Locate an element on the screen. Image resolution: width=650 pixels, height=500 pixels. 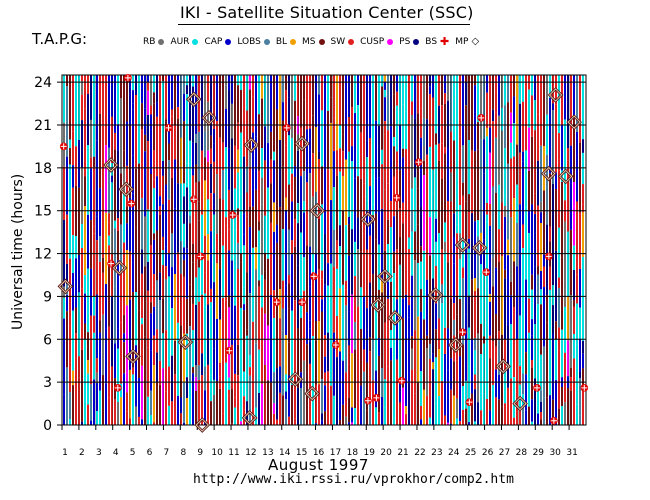
x-tick-label: 22 is located at coordinates (419, 453).